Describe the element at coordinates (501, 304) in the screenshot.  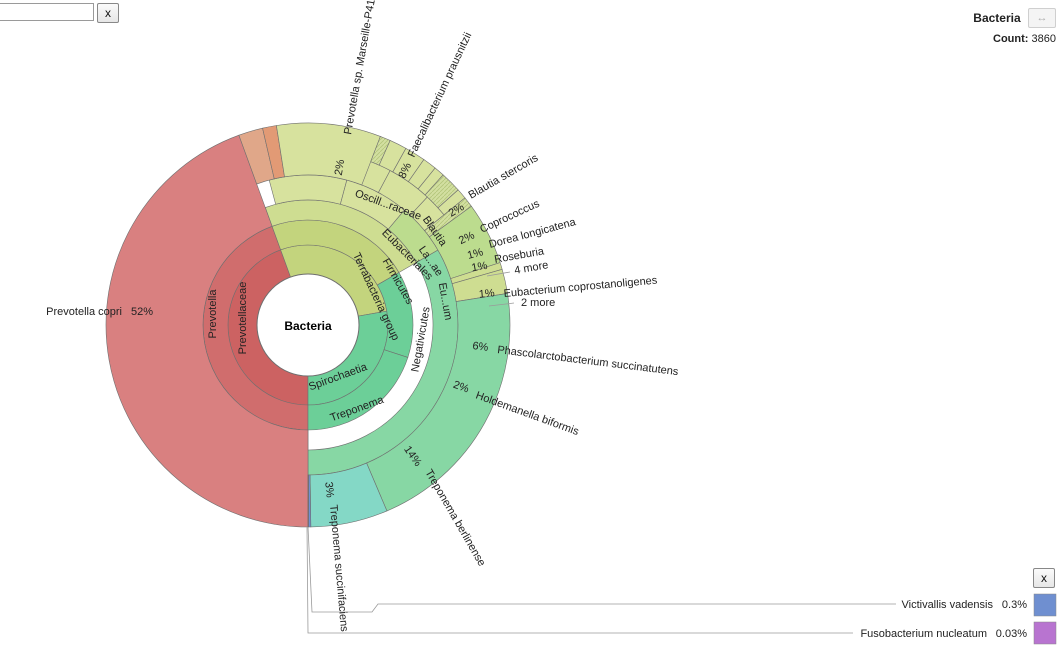
I see `leader-two-more` at that location.